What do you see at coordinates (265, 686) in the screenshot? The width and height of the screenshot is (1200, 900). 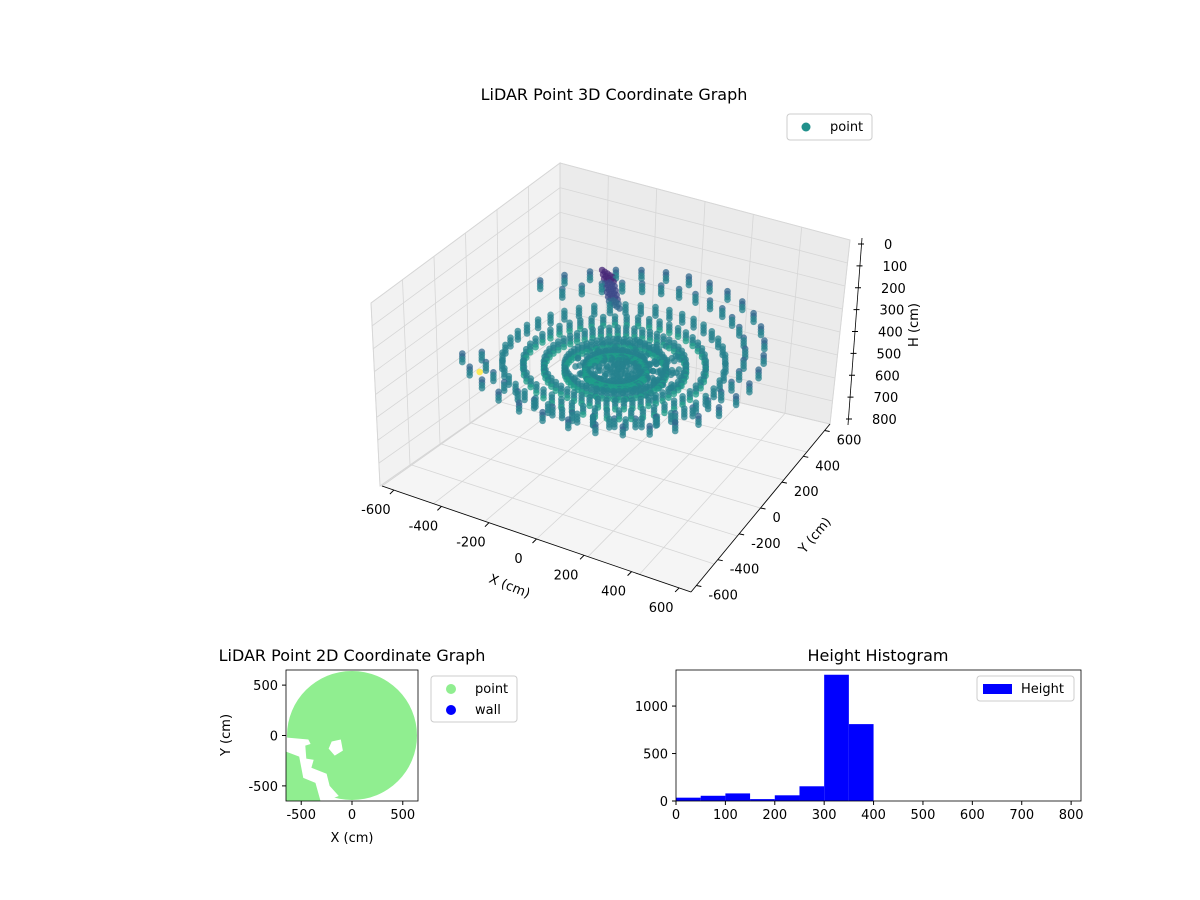 I see `chart2d-y-tick-label: 500` at bounding box center [265, 686].